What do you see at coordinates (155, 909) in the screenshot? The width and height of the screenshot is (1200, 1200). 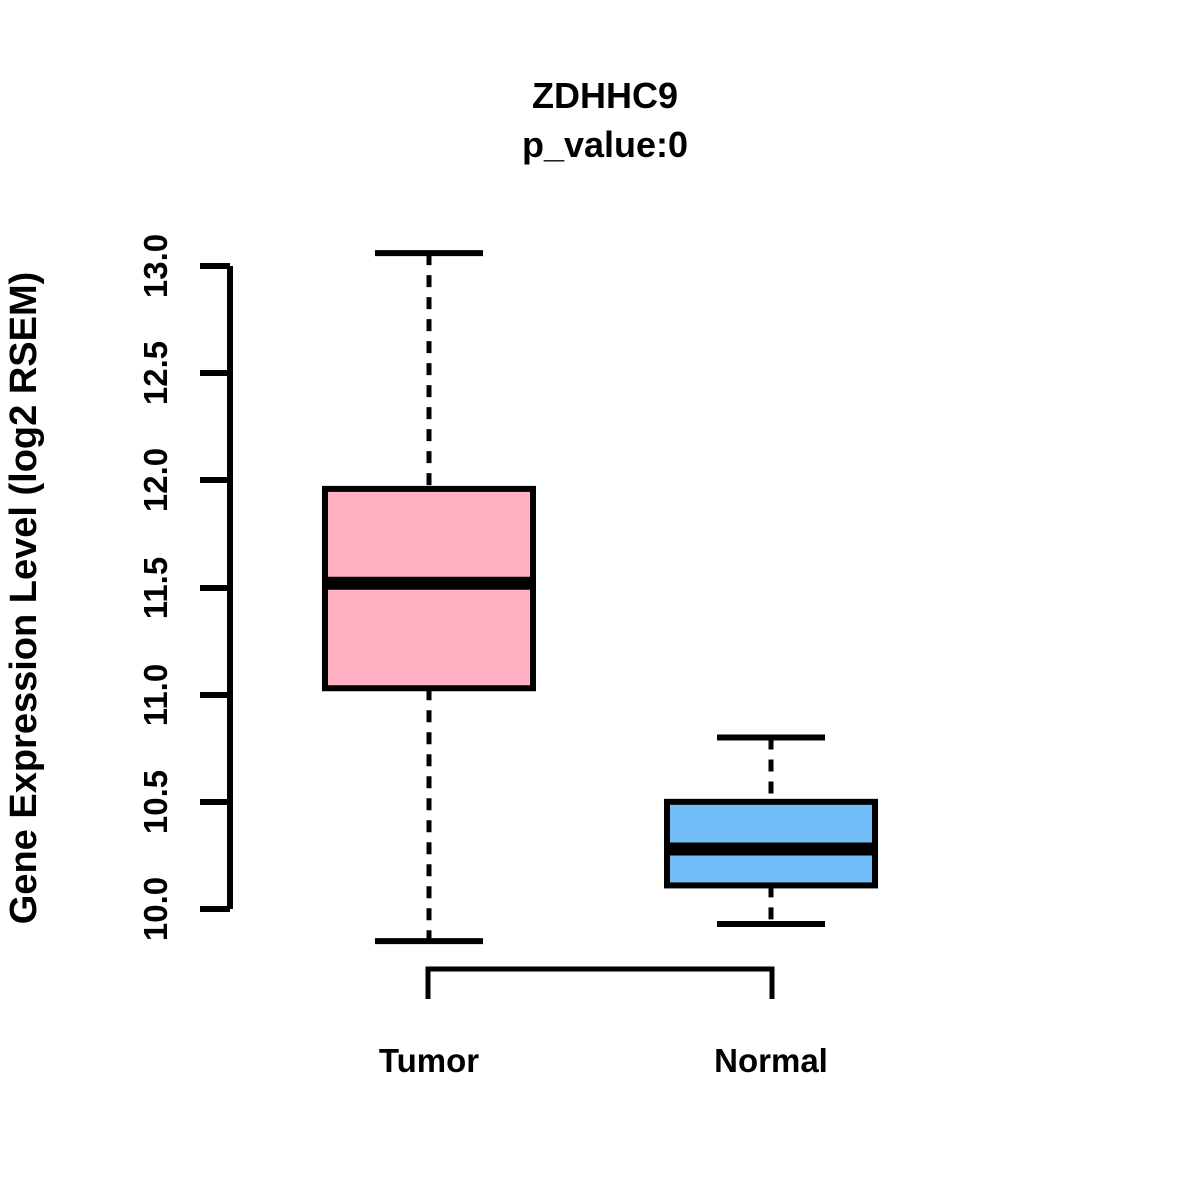 I see `y-tick-label-10-0: 10.0` at bounding box center [155, 909].